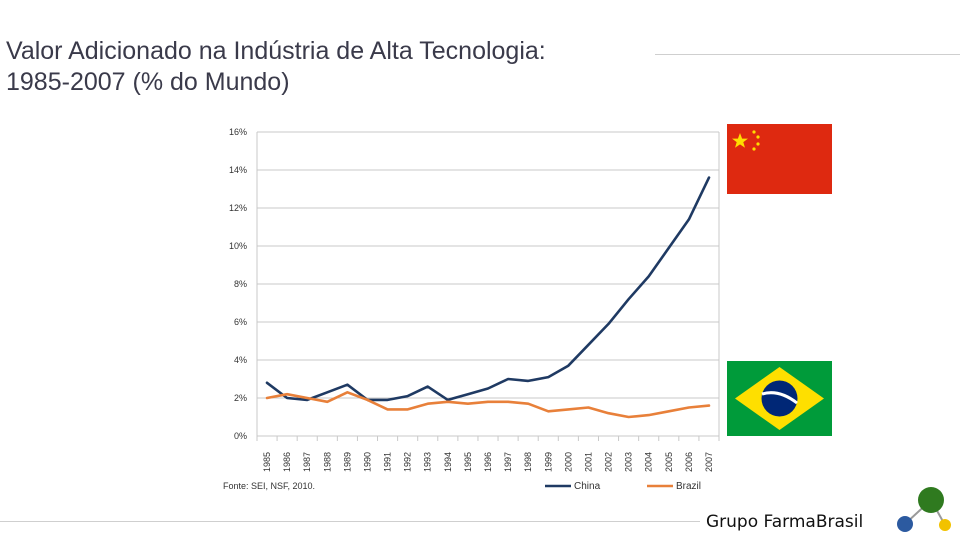 The width and height of the screenshot is (960, 540). I want to click on brand-logo, so click(924, 509).